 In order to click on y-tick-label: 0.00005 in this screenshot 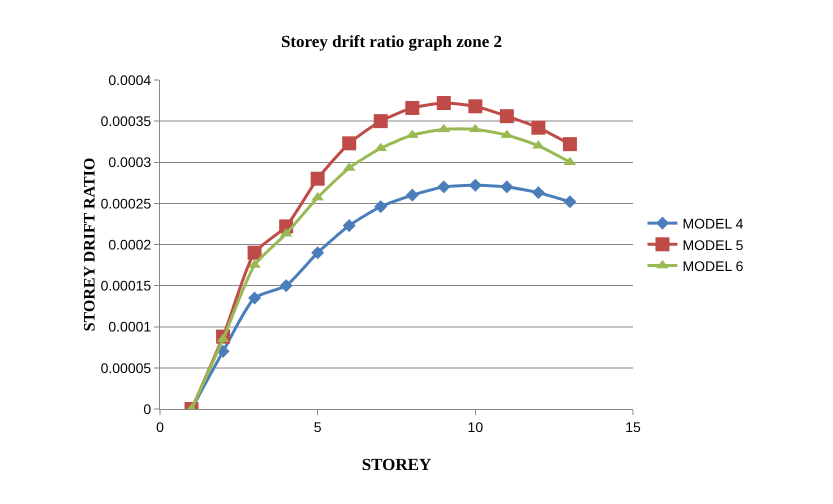, I will do `click(126, 368)`.